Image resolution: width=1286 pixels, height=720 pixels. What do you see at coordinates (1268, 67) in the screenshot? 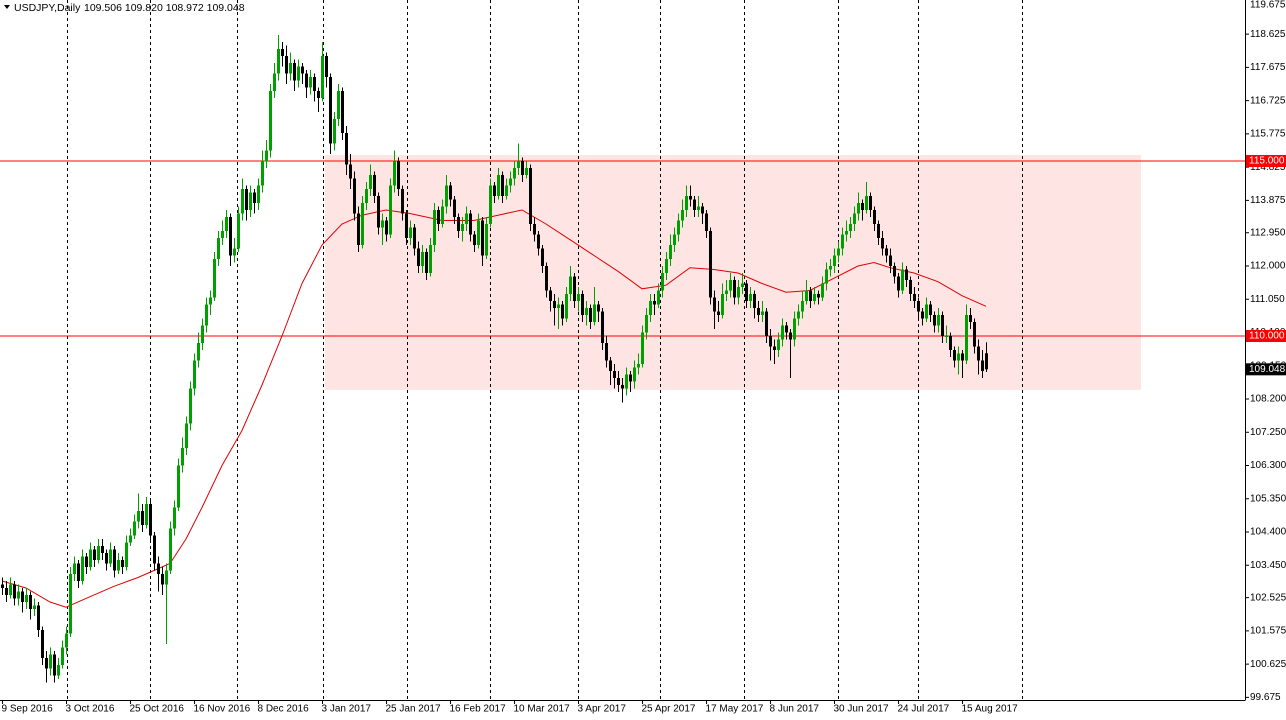
I see `y-tick-label: 117.675` at bounding box center [1268, 67].